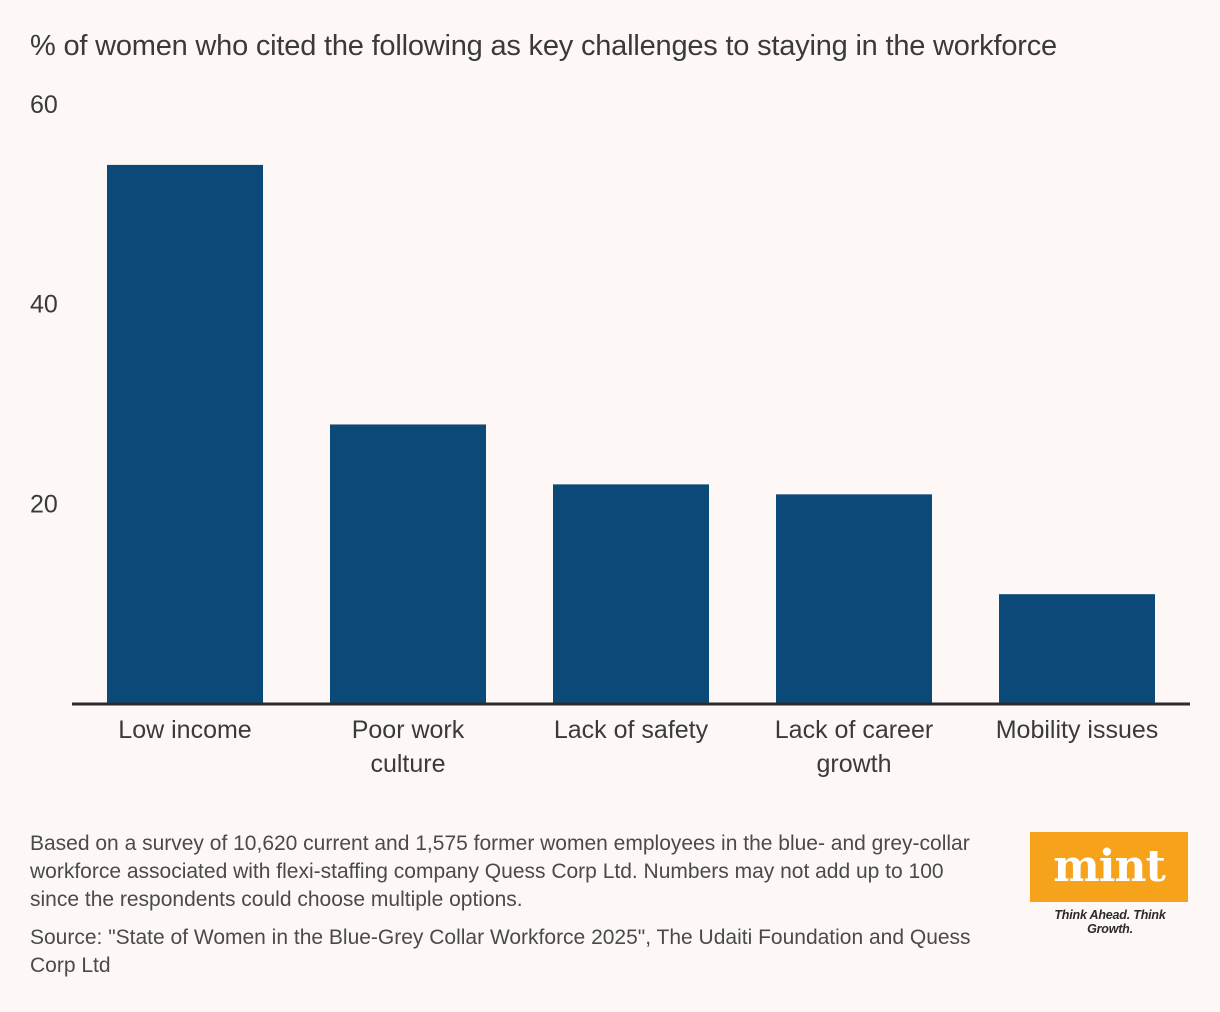 This screenshot has width=1220, height=1012. I want to click on bar-poor-work-culture, so click(408, 563).